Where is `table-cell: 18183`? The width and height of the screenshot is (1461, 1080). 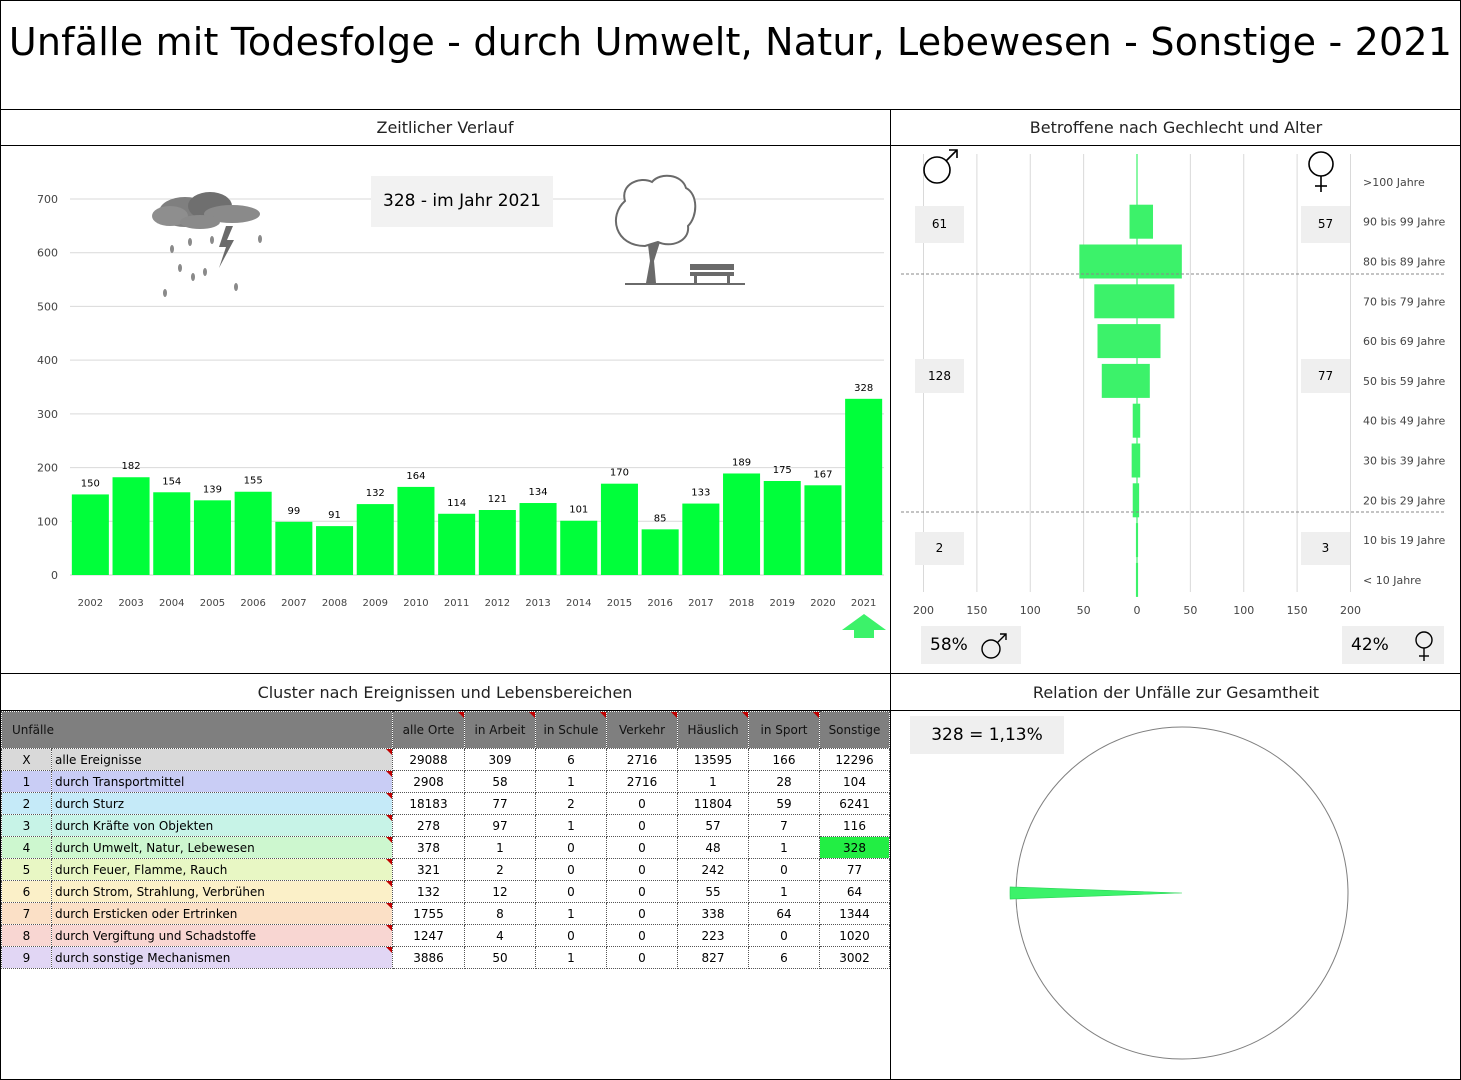 table-cell: 18183 is located at coordinates (428, 803).